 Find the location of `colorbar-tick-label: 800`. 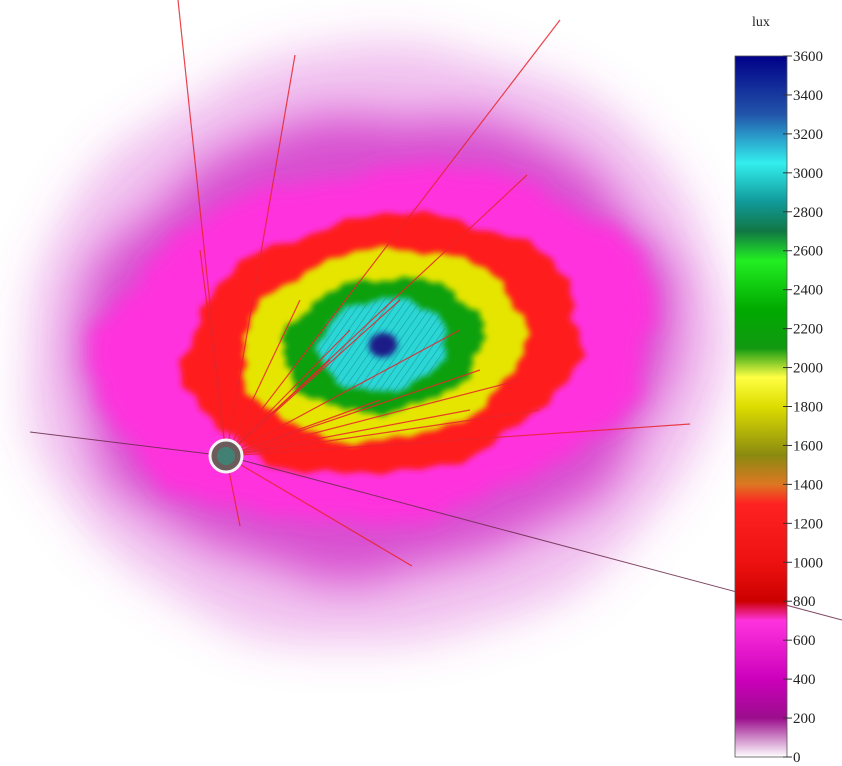

colorbar-tick-label: 800 is located at coordinates (804, 602).